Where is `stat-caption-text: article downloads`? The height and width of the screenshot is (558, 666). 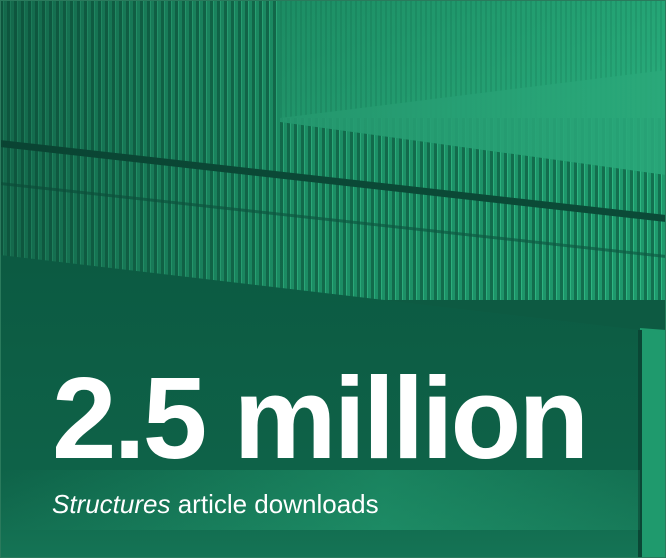 stat-caption-text: article downloads is located at coordinates (274, 504).